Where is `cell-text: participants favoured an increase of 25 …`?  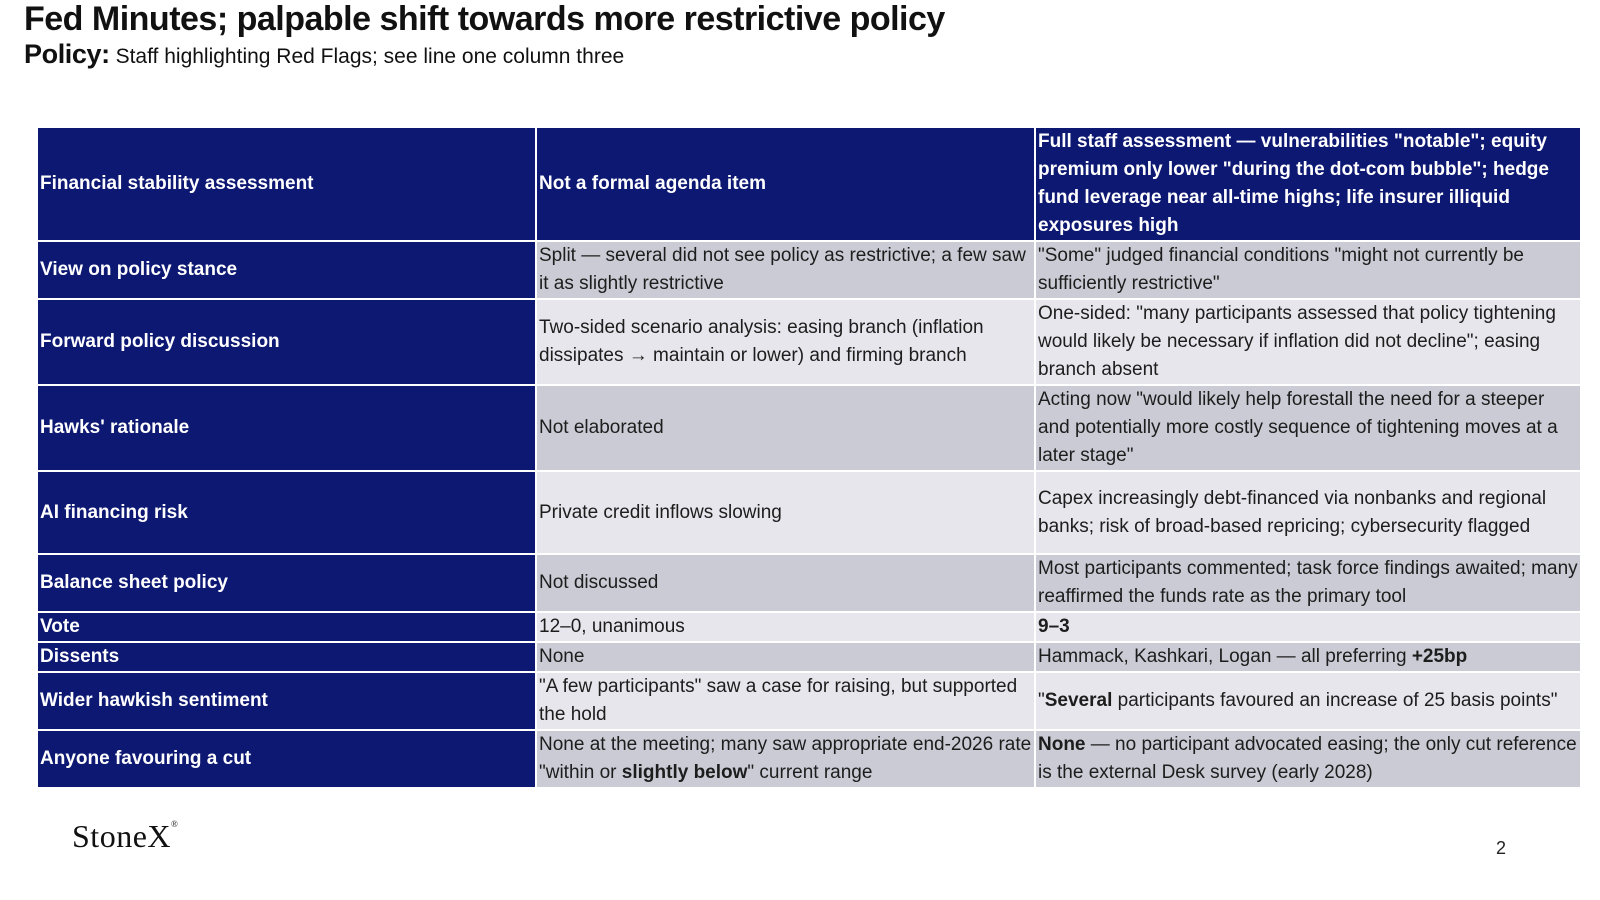 cell-text: participants favoured an increase of 25 … is located at coordinates (1335, 700).